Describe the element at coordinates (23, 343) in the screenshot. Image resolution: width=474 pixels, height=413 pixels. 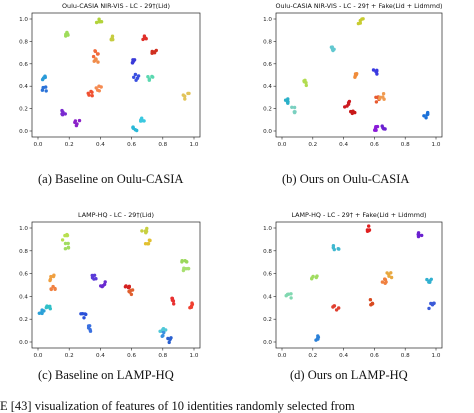
I see `y-tick-label: 0.0` at that location.